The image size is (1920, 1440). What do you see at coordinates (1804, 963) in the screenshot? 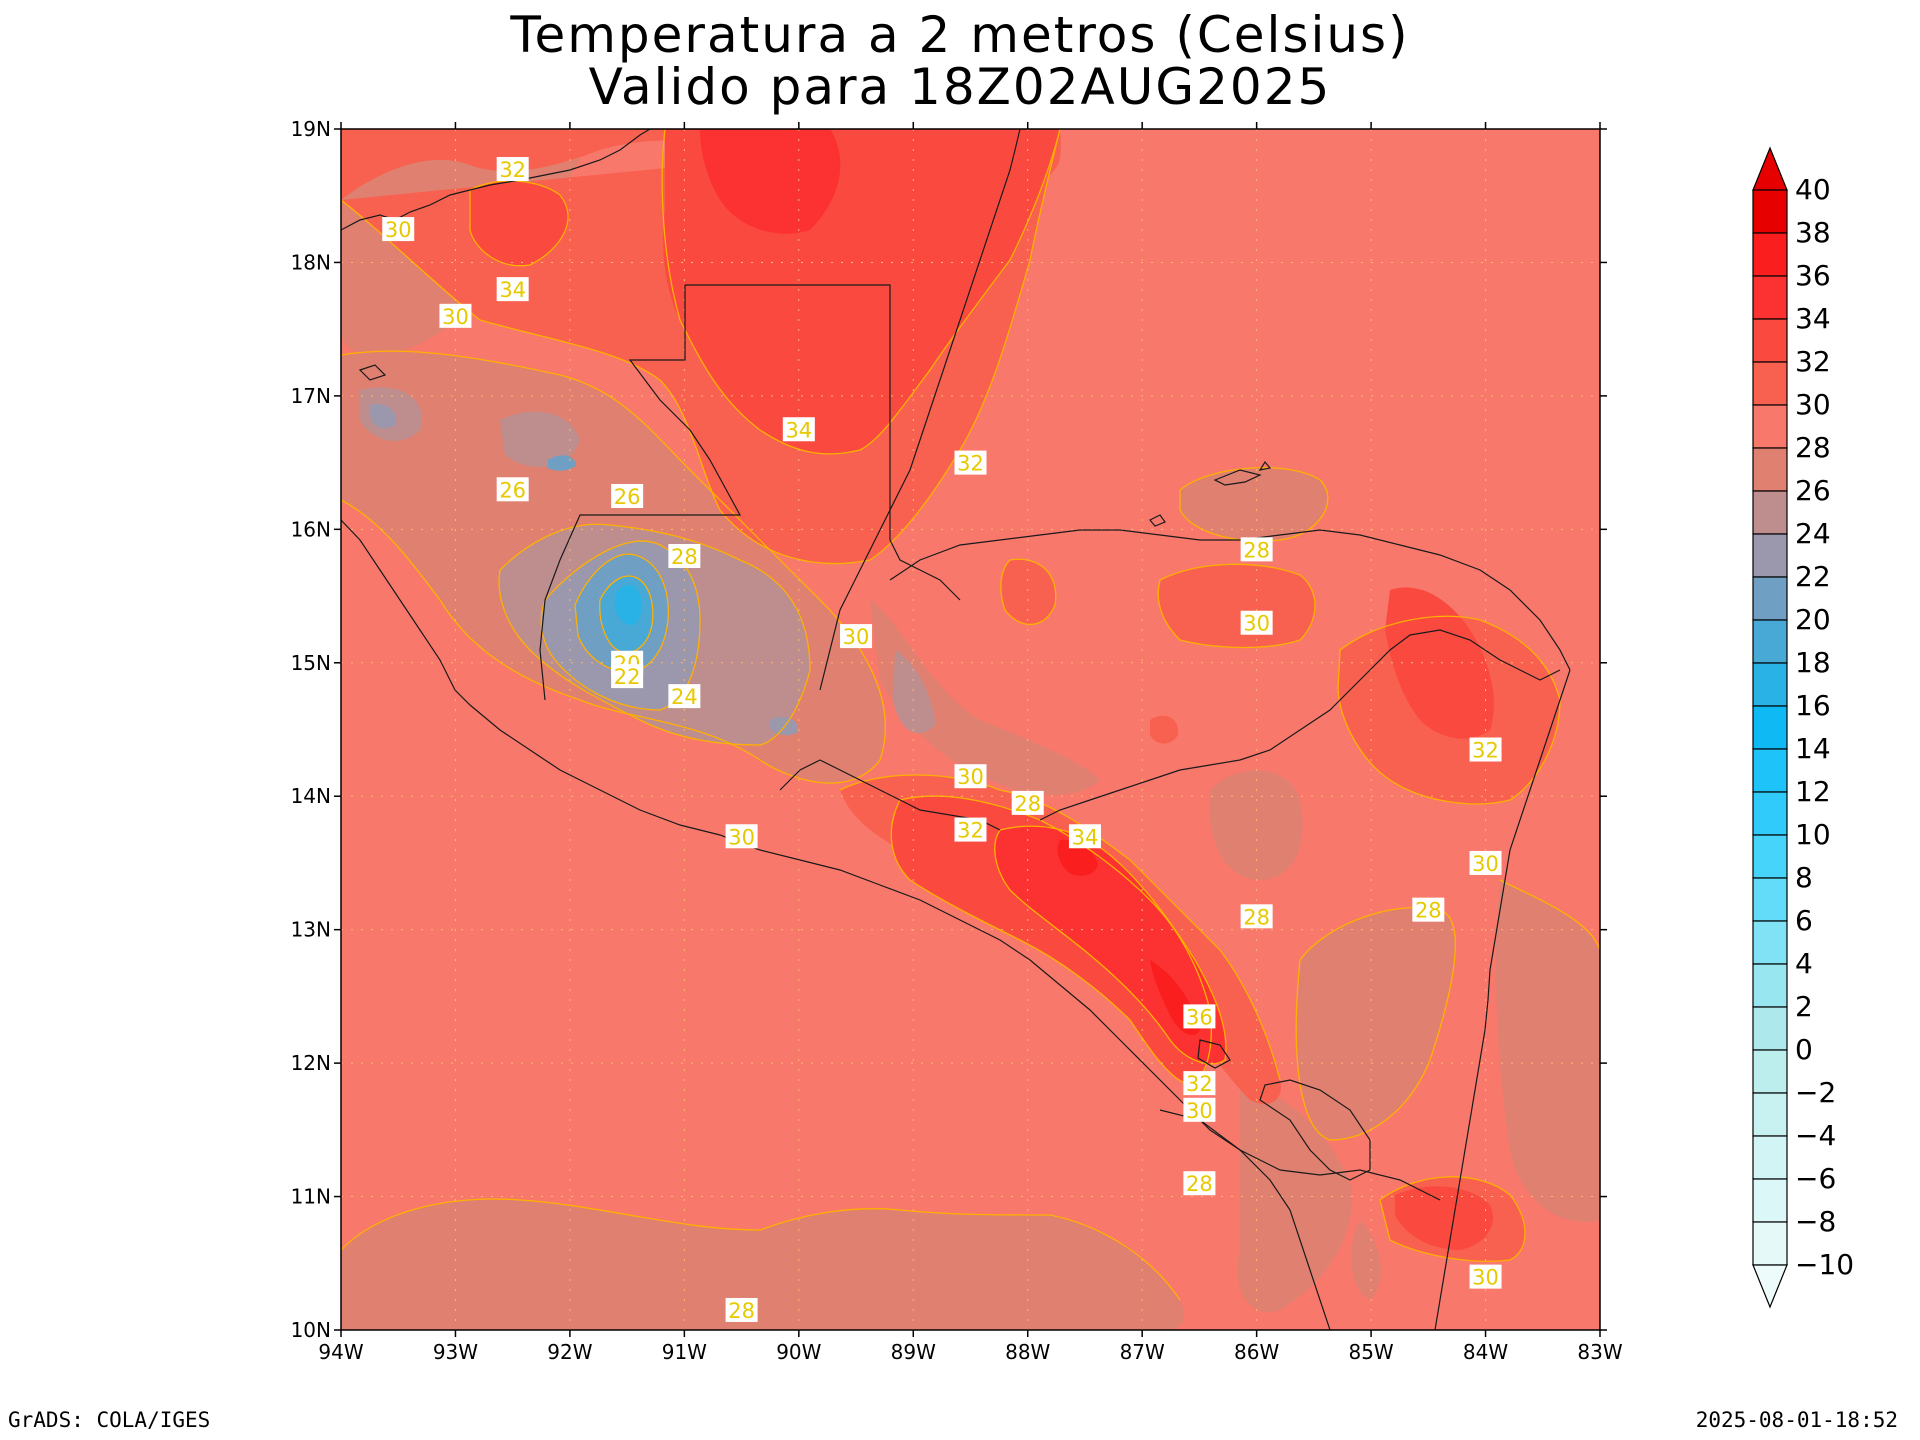
I see `colorbar-label: 4` at bounding box center [1804, 963].